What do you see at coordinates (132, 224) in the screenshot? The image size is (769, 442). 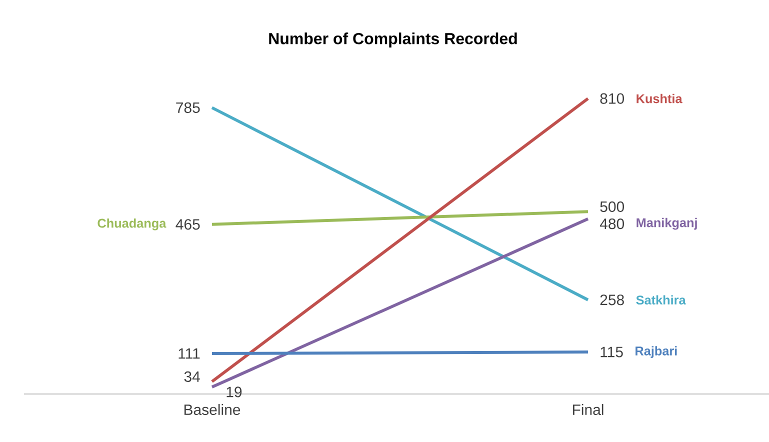 I see `text: Chuadanga` at bounding box center [132, 224].